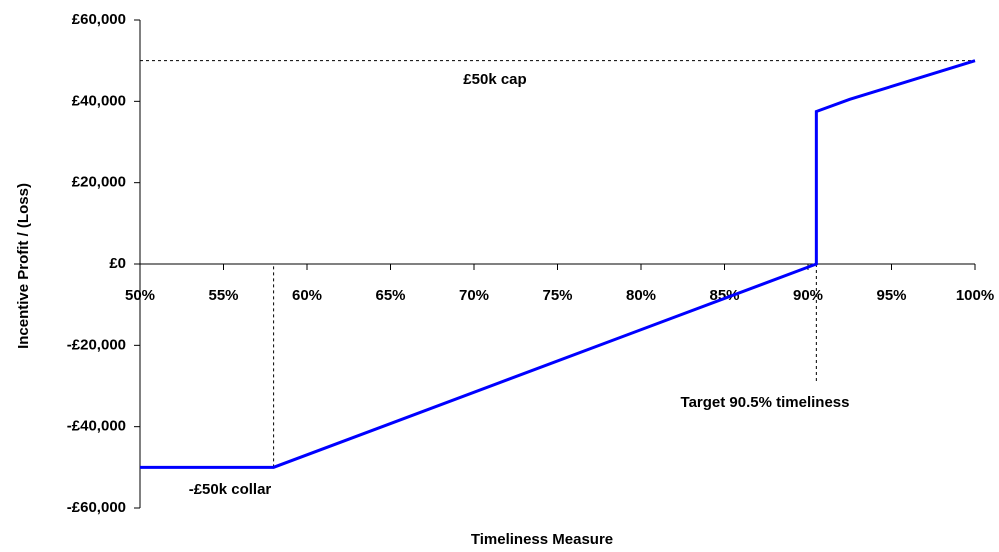 Image resolution: width=999 pixels, height=552 pixels. Describe the element at coordinates (99, 19) in the screenshot. I see `y-tick-label: £60,000` at that location.